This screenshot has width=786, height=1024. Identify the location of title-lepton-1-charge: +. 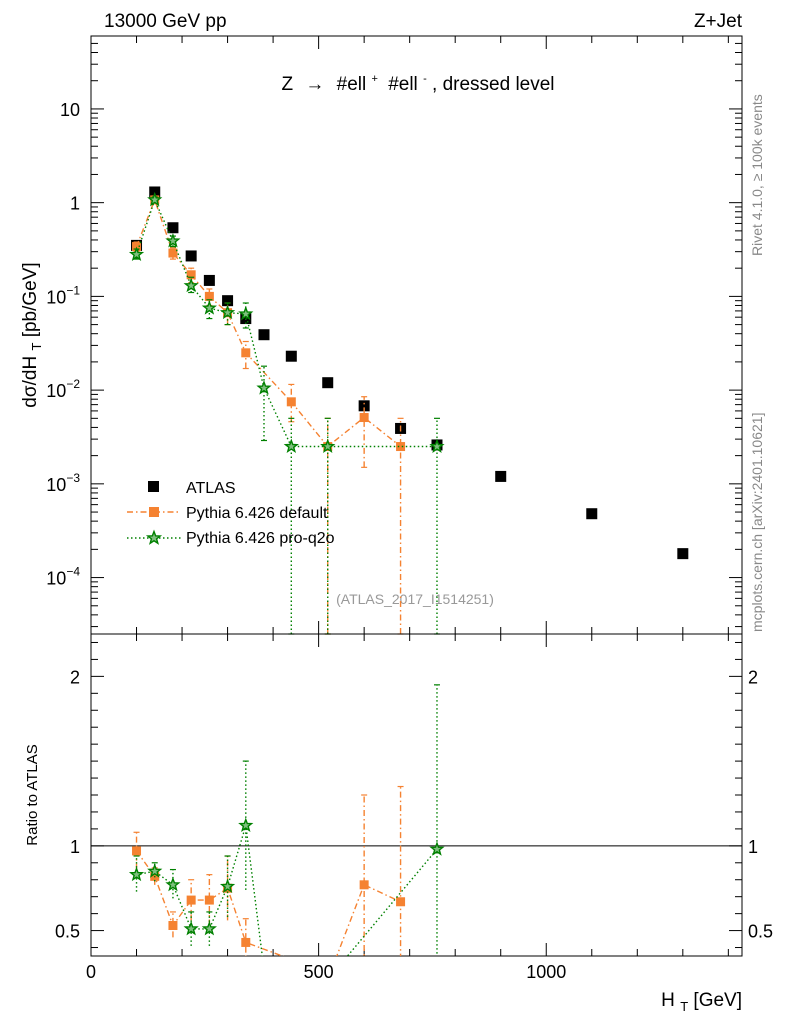
(374, 79).